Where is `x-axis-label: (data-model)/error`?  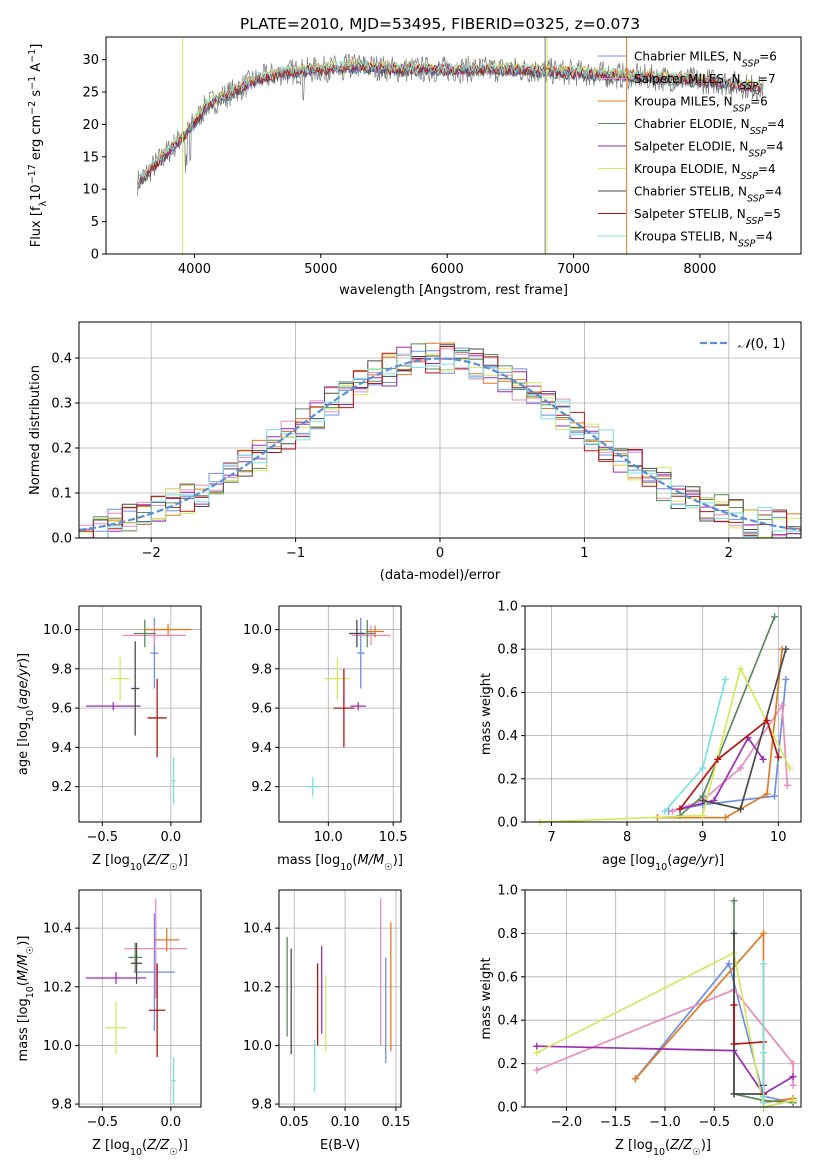
x-axis-label: (data-model)/error is located at coordinates (440, 575).